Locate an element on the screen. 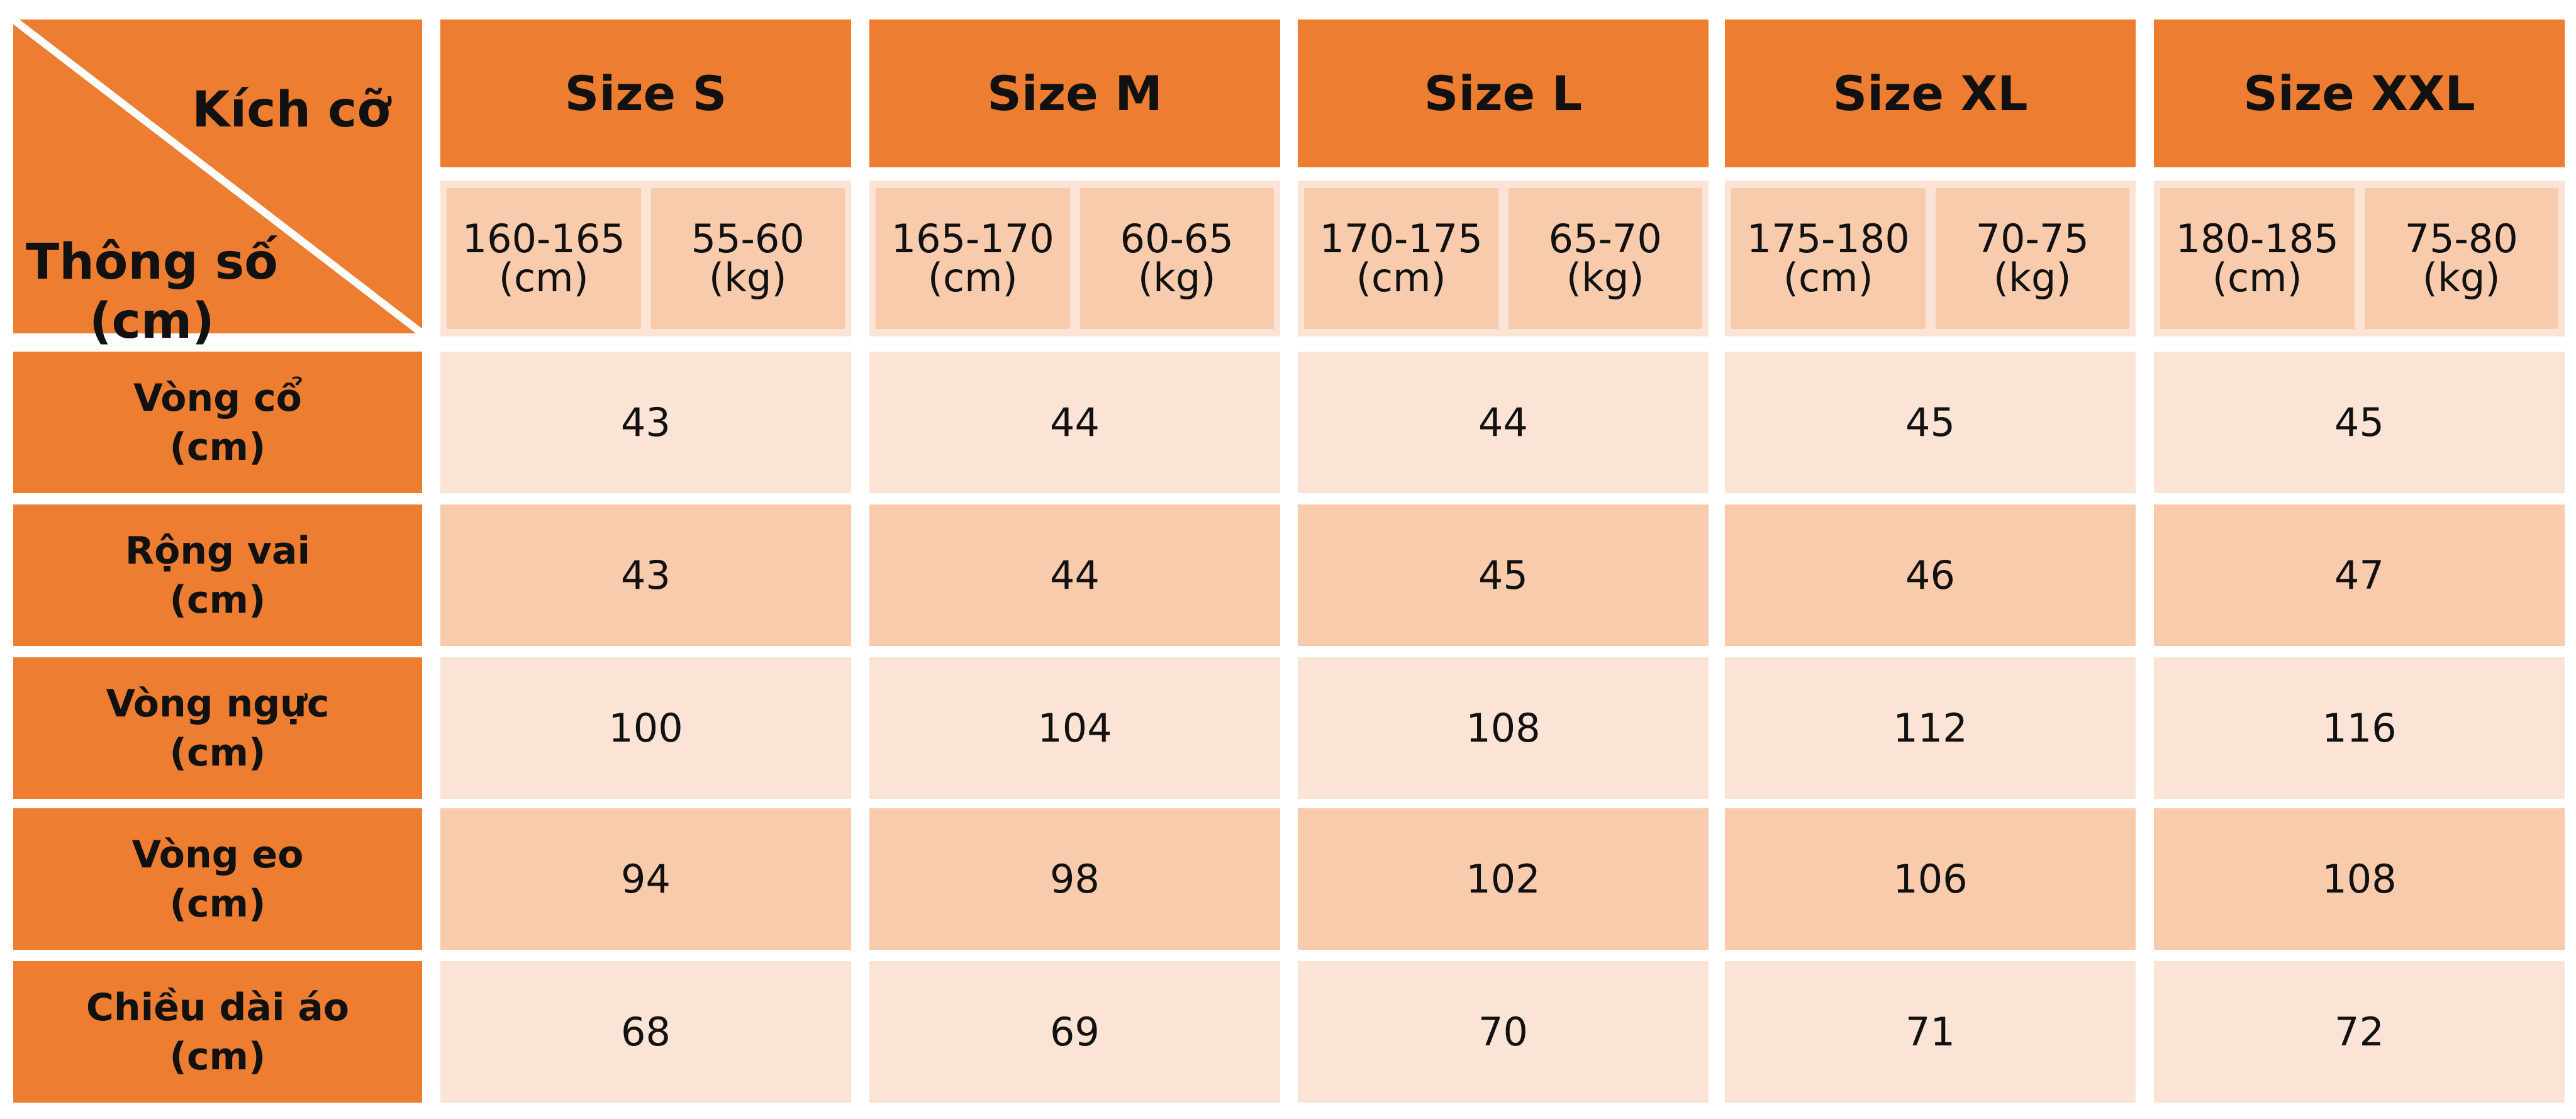 The height and width of the screenshot is (1119, 2576). value-cell: 71 is located at coordinates (1930, 1032).